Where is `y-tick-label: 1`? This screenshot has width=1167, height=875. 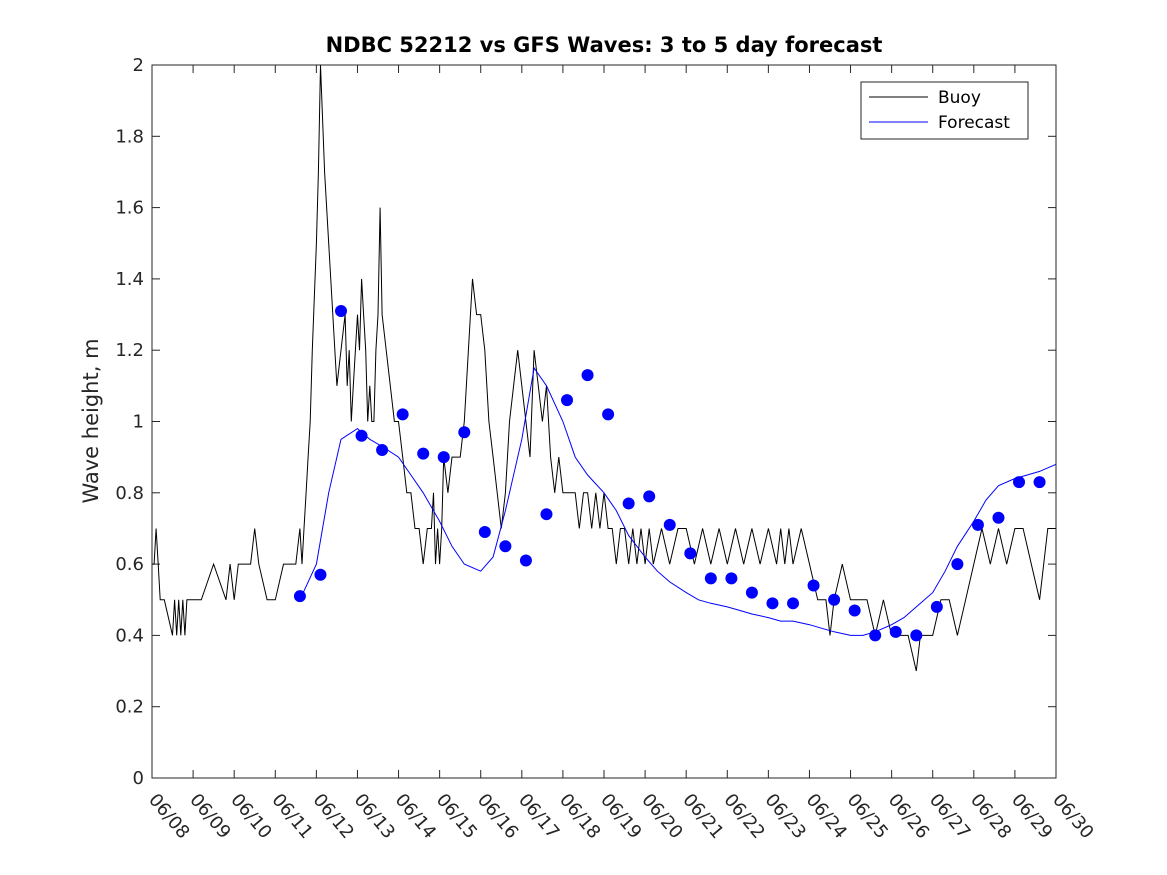 y-tick-label: 1 is located at coordinates (138, 422).